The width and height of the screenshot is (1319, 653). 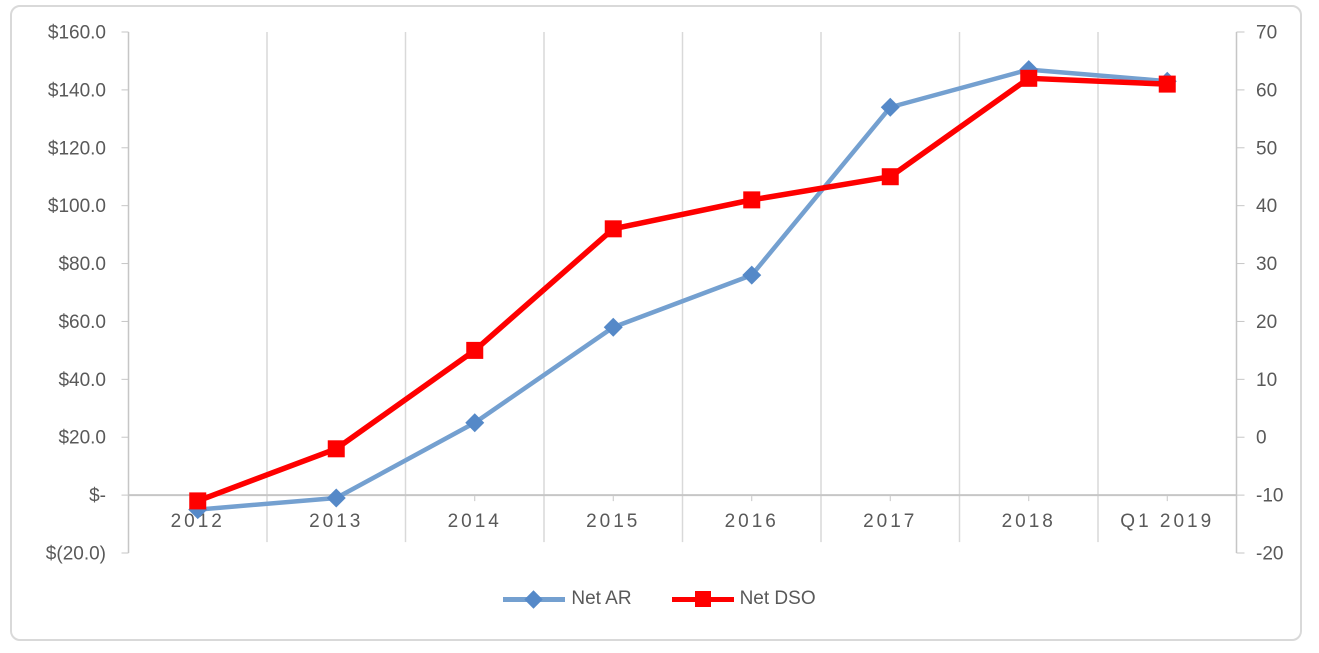 I want to click on left-axis-tick-label: $-, so click(x=97, y=496).